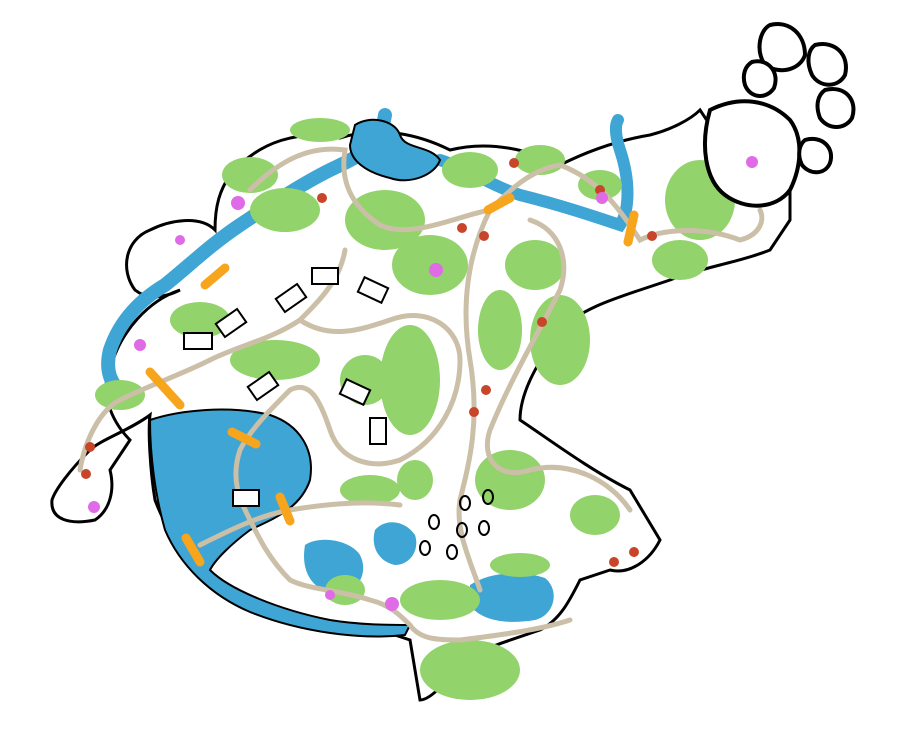 This screenshot has height=738, width=916. I want to click on lake-southwest, so click(280, 523).